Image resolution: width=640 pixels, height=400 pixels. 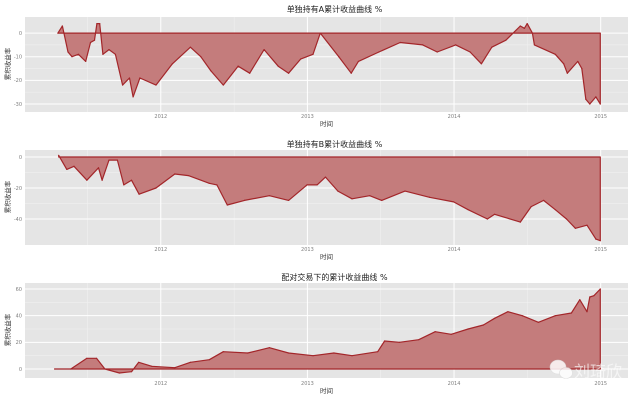 I want to click on x-tick-label: 2012, so click(x=160, y=117).